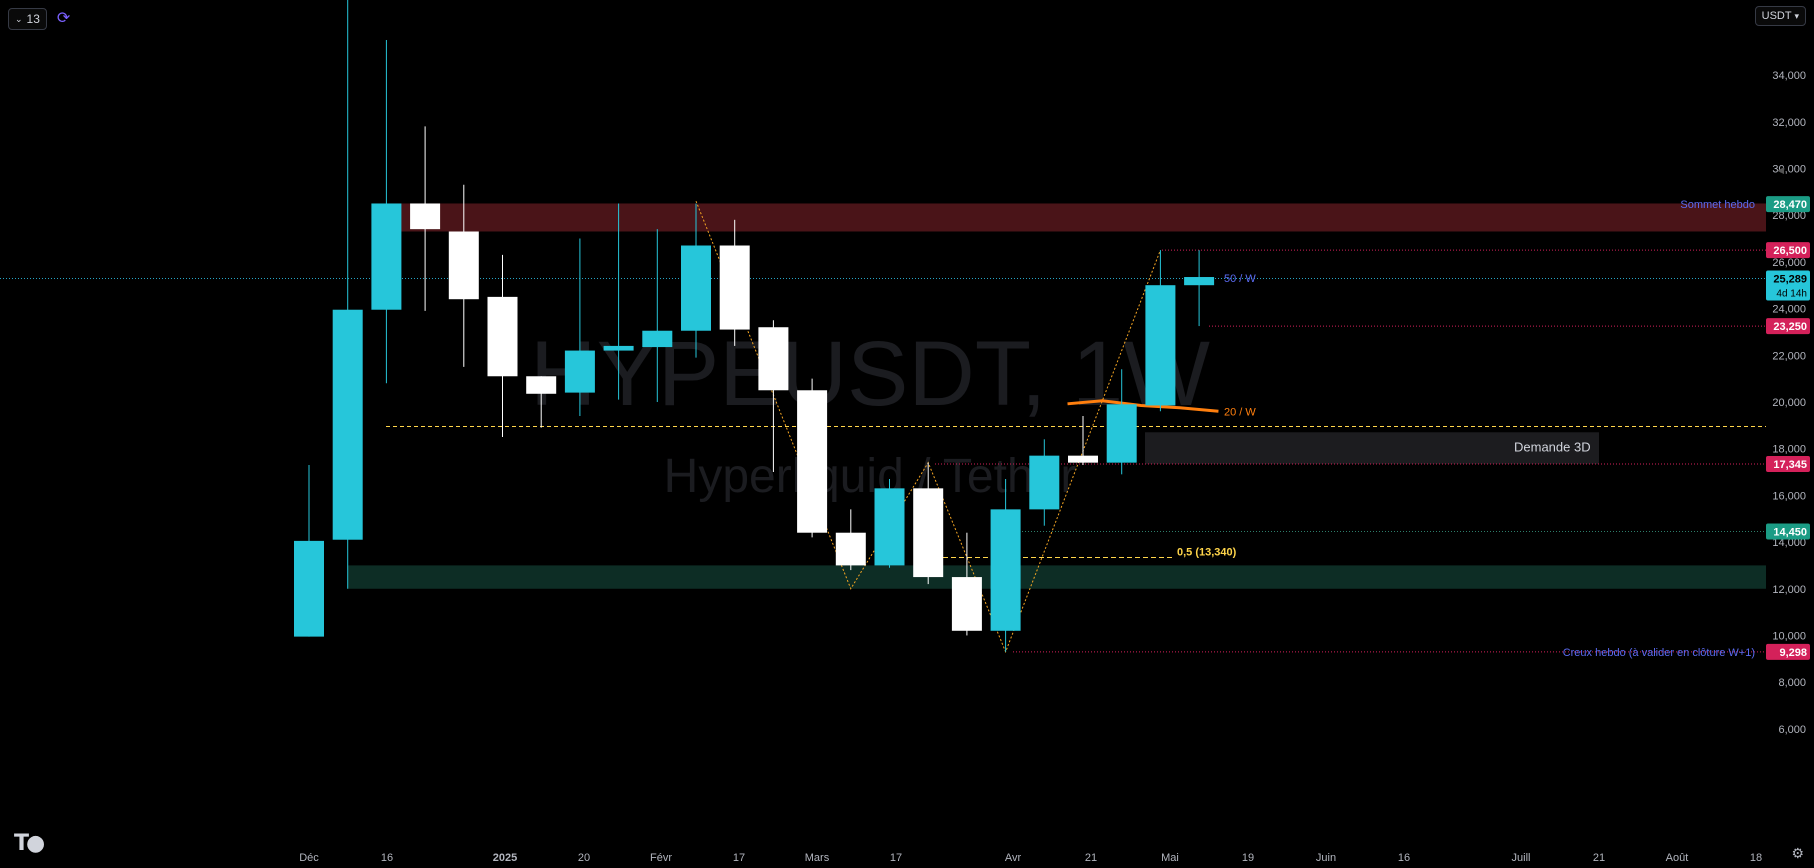 This screenshot has height=868, width=1814. I want to click on price-label-current: 25,289 4d 14h, so click(1788, 285).